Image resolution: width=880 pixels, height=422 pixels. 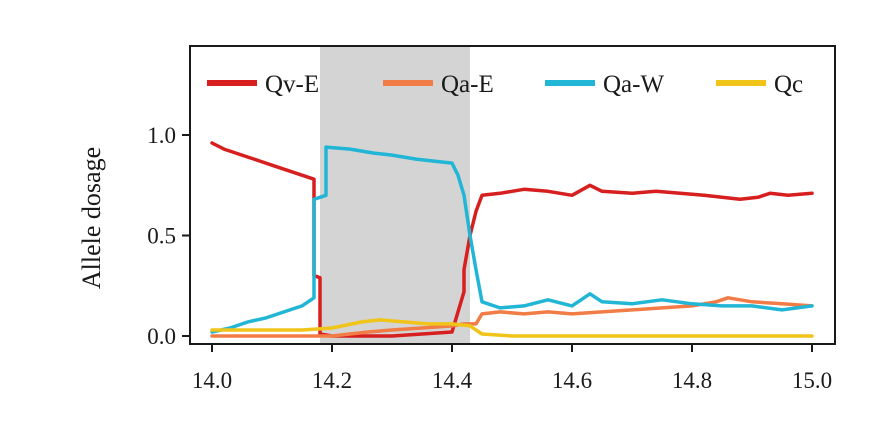 I want to click on legend-label-qa-w: Qa-W, so click(x=633, y=84).